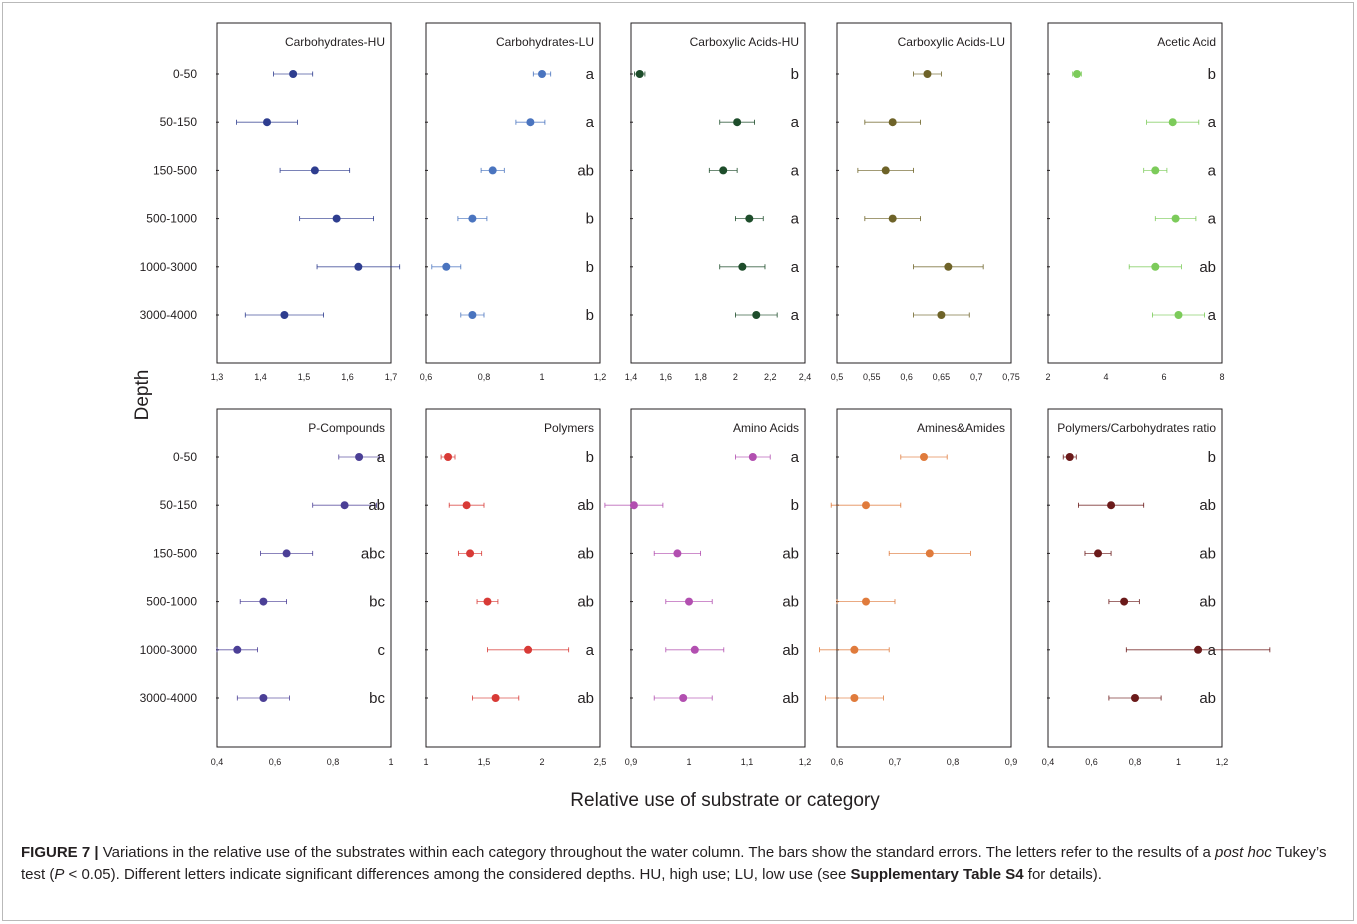  I want to click on x-tick-label: 1,3, so click(217, 377).